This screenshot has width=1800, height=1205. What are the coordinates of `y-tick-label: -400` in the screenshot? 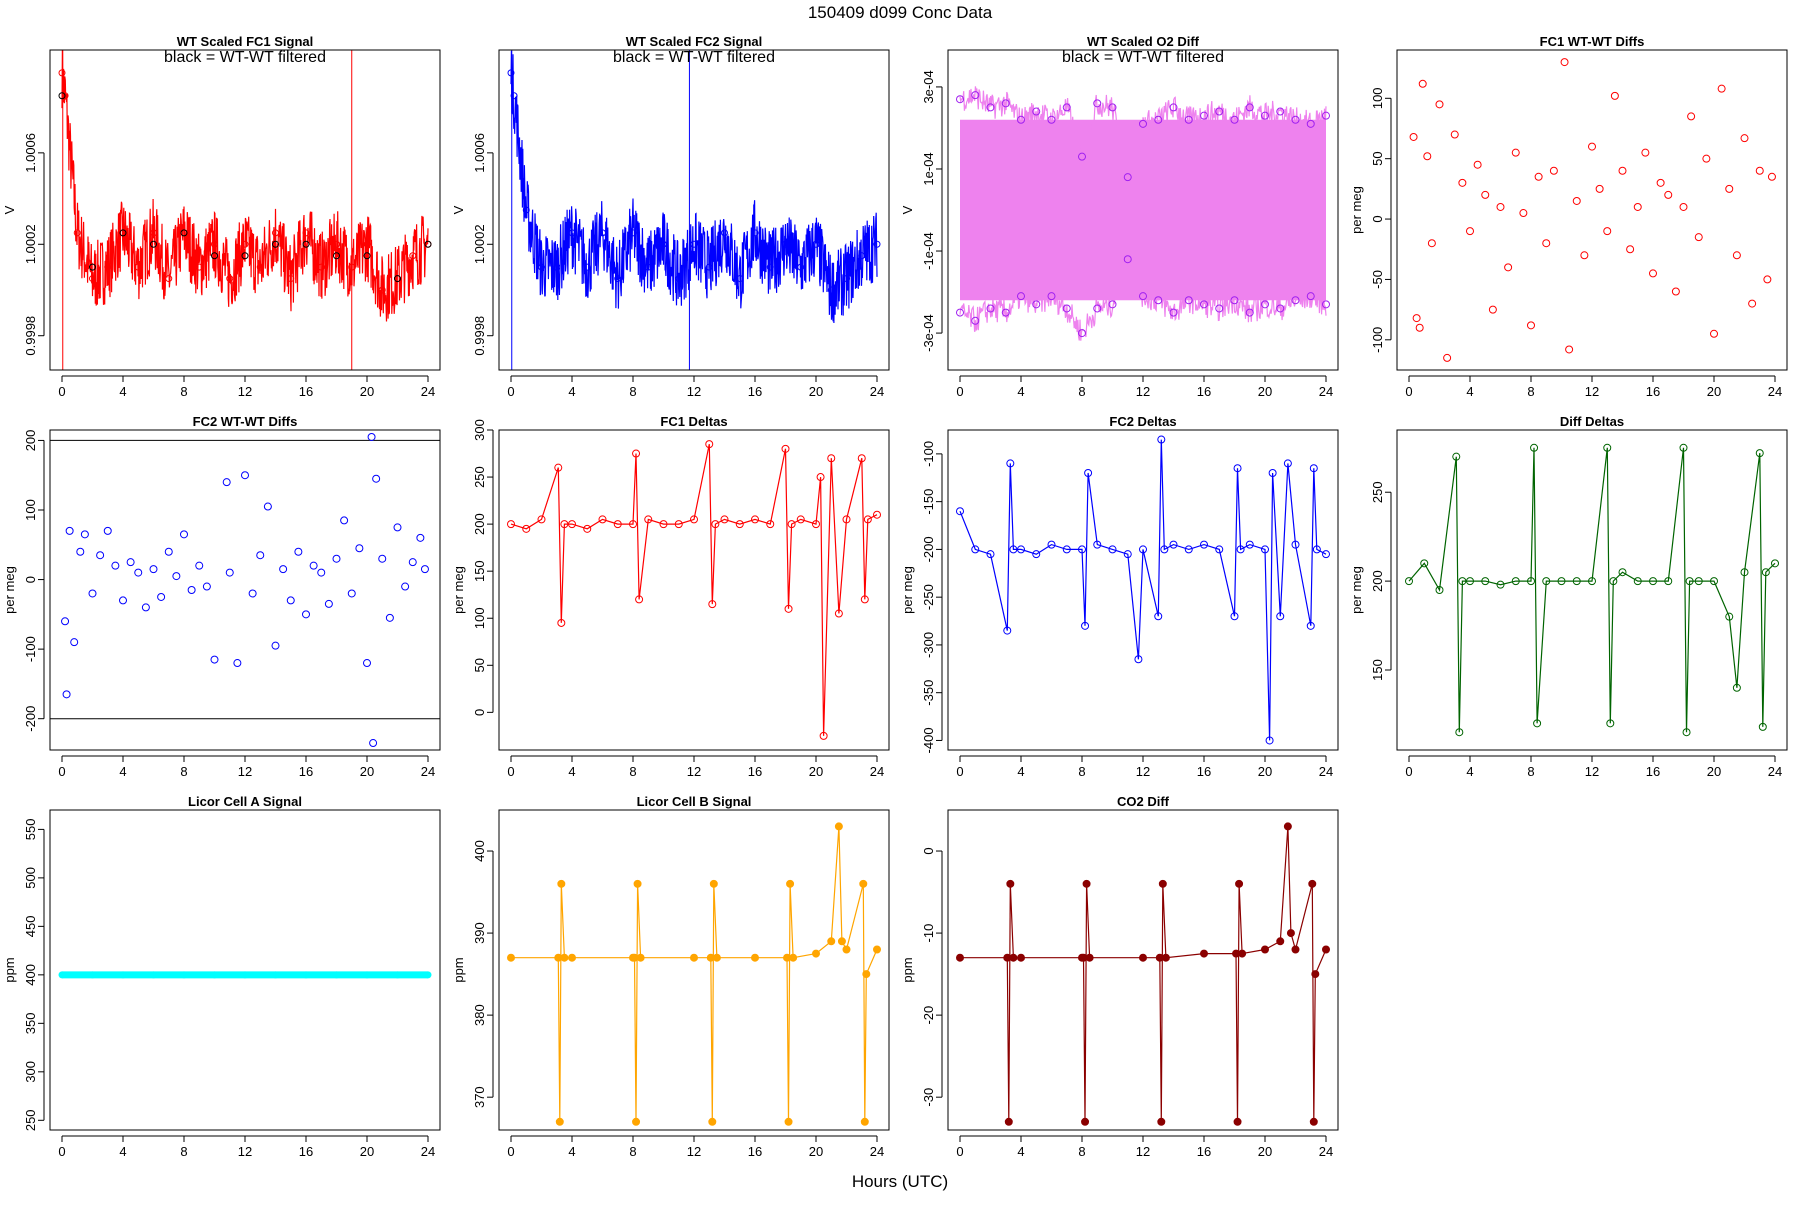 It's located at (928, 740).